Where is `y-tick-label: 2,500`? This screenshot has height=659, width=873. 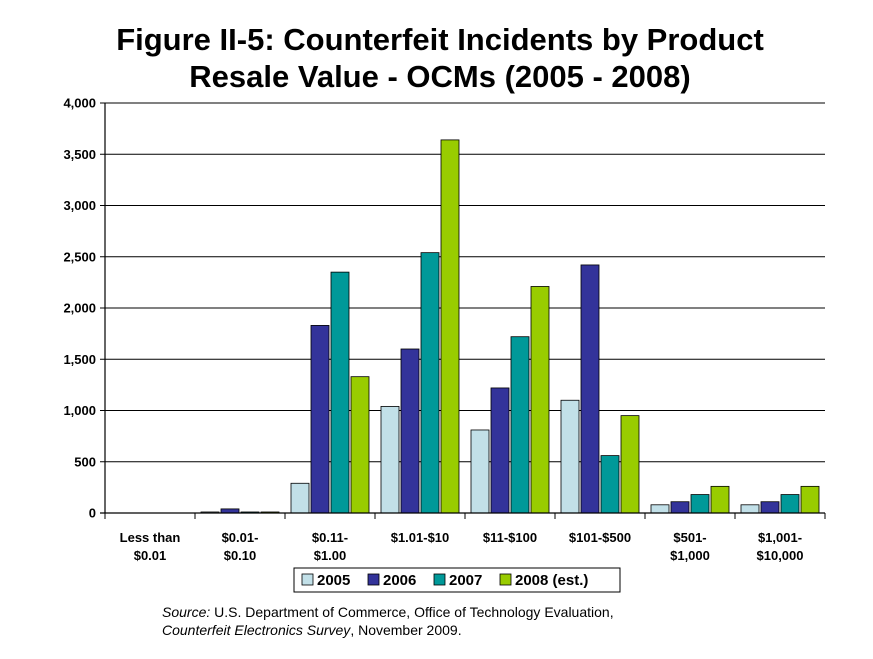
y-tick-label: 2,500 is located at coordinates (79, 256).